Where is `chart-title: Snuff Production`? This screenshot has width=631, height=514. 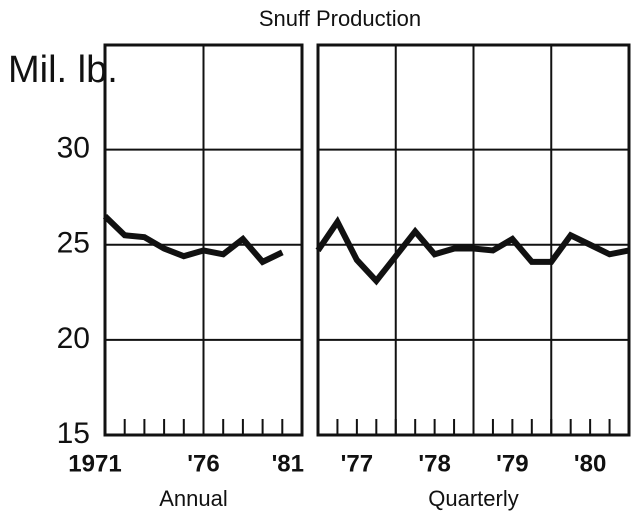 chart-title: Snuff Production is located at coordinates (340, 18).